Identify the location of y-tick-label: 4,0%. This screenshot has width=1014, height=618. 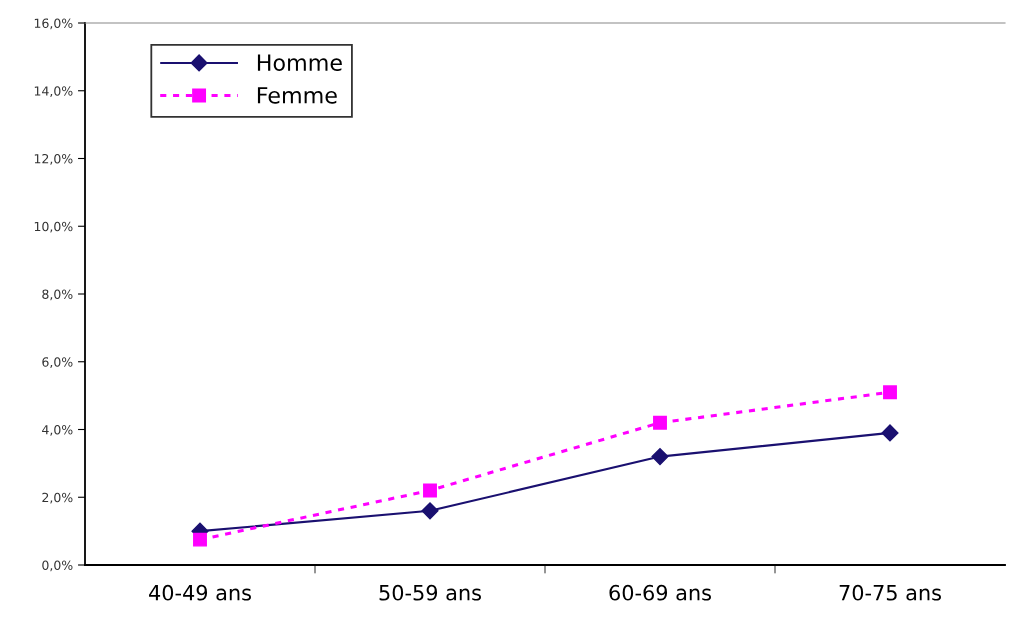
(57, 430).